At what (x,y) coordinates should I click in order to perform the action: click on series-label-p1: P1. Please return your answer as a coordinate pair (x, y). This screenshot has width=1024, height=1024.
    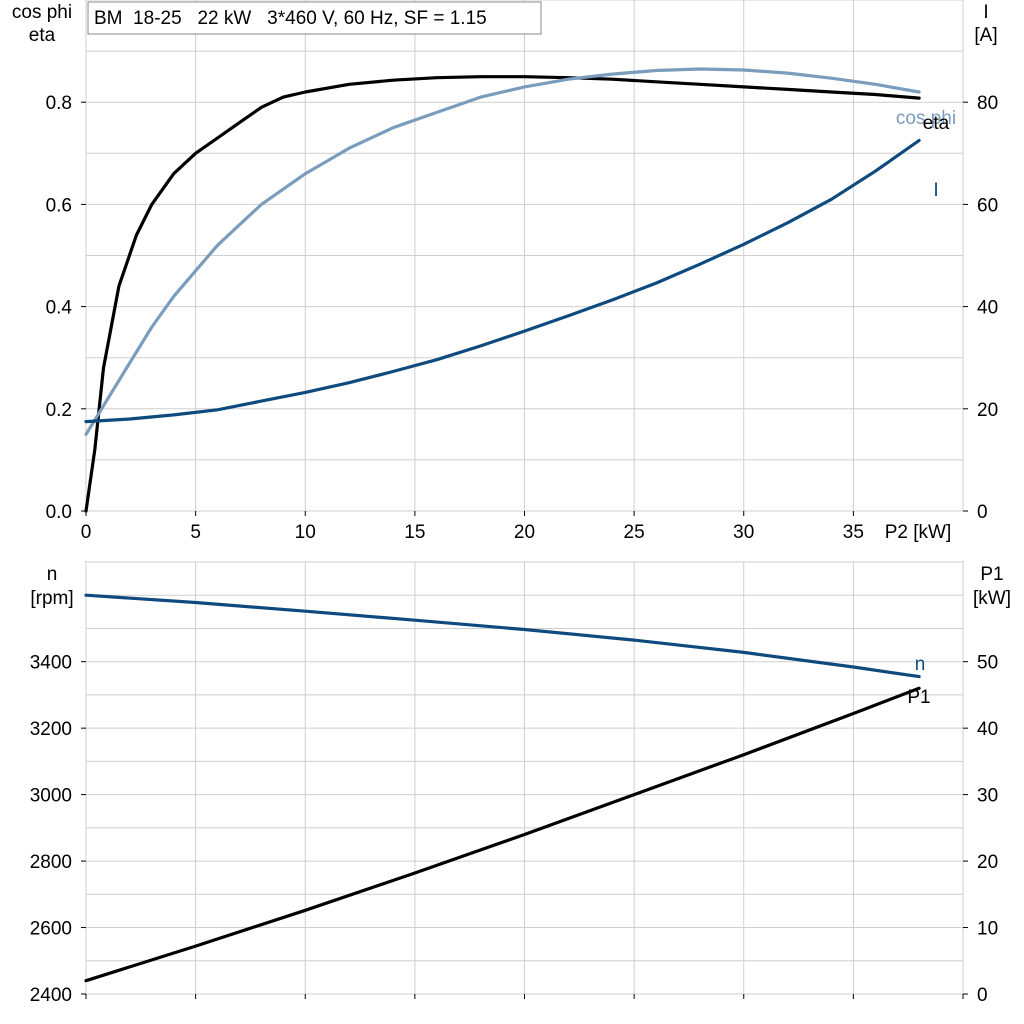
    Looking at the image, I should click on (918, 697).